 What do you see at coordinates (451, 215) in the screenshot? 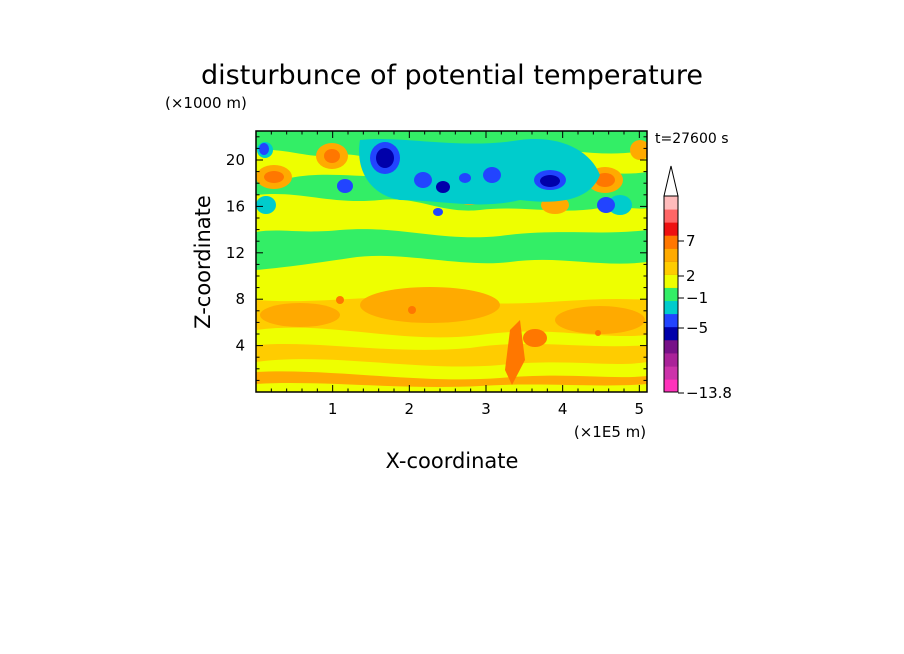
I see `field-streak-yellow` at bounding box center [451, 215].